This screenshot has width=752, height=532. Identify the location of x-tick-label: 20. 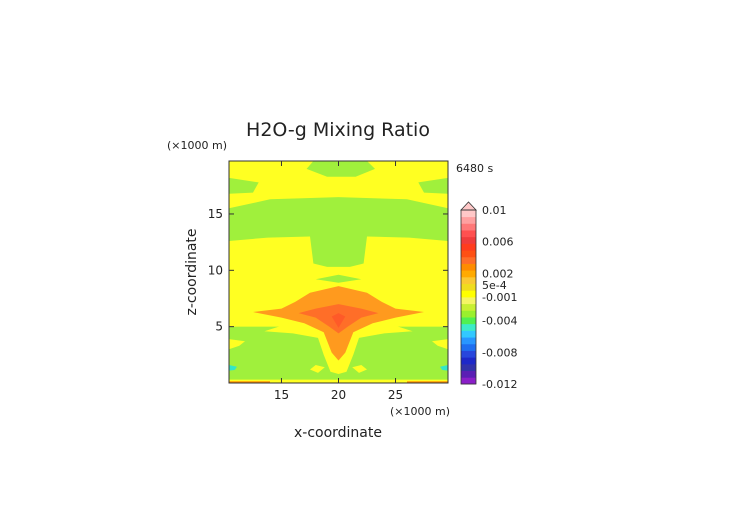
(338, 395).